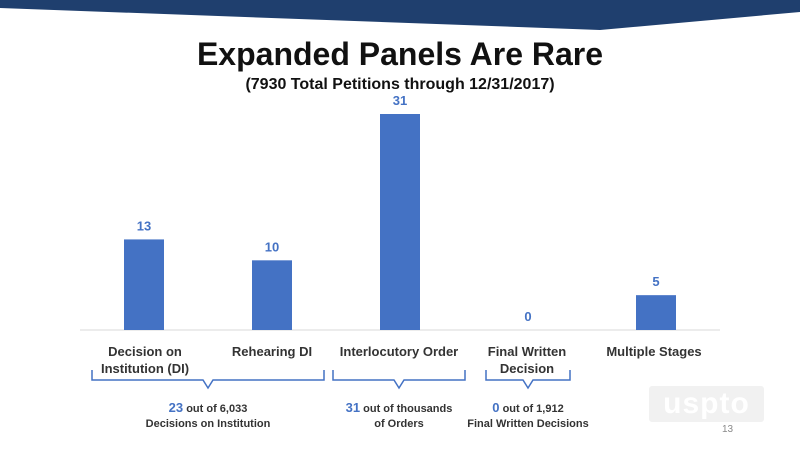 The height and width of the screenshot is (450, 800). I want to click on uspto-logo: uspto, so click(706, 404).